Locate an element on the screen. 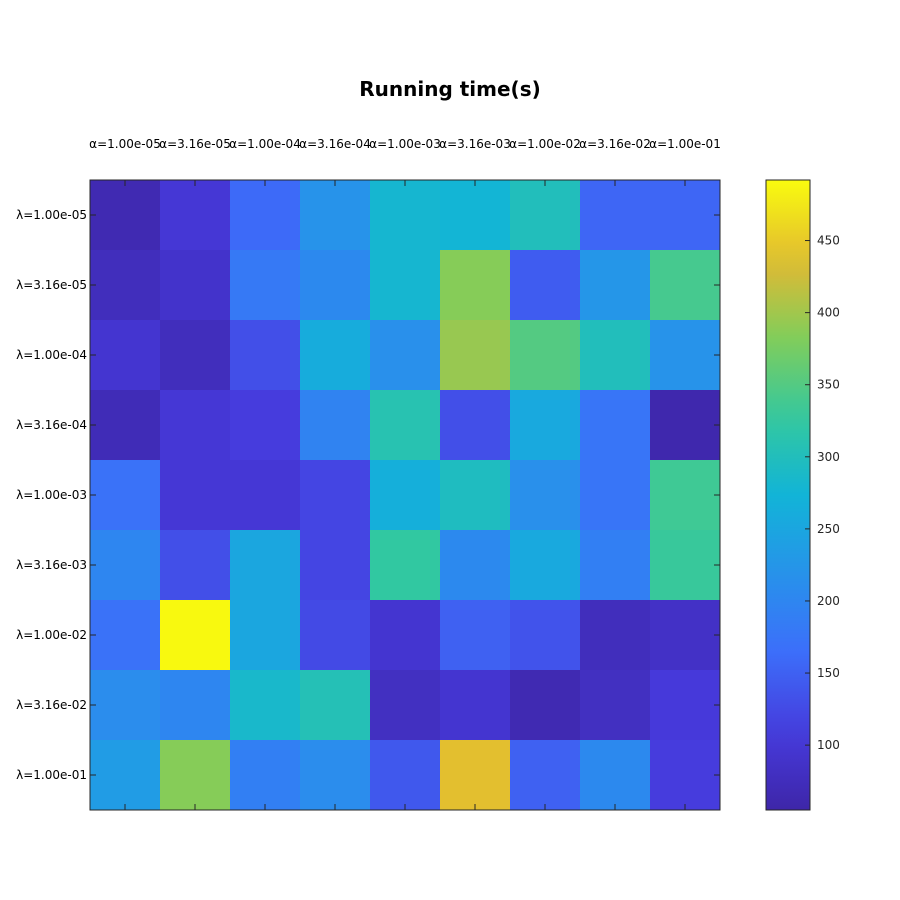  x-tick-label: α=3.16e-03 is located at coordinates (475, 144).